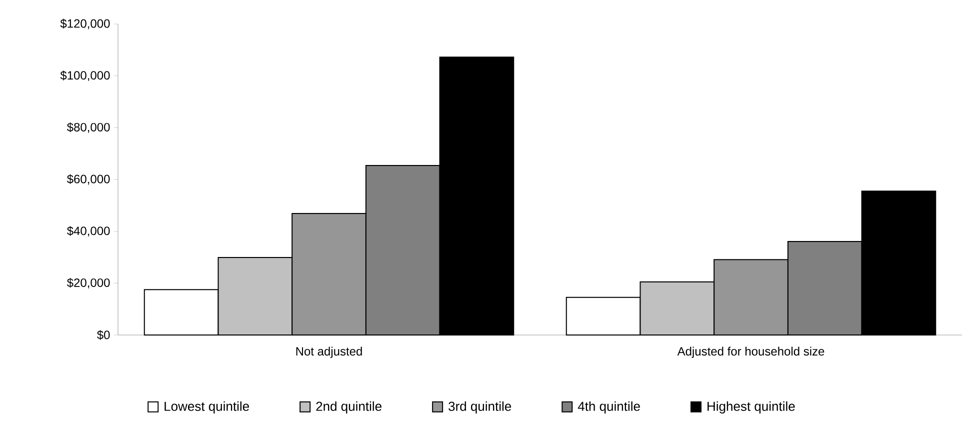  I want to click on x-tick-label: Adjusted for household size, so click(750, 352).